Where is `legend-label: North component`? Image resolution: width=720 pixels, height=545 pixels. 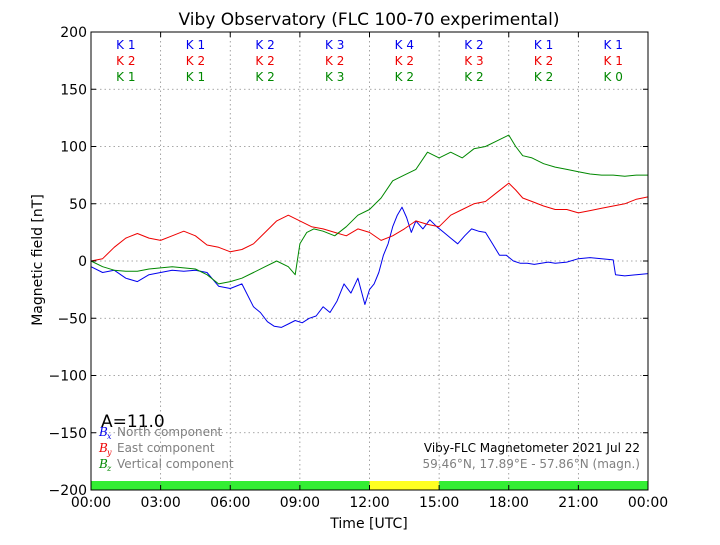
legend-label: North component is located at coordinates (170, 432).